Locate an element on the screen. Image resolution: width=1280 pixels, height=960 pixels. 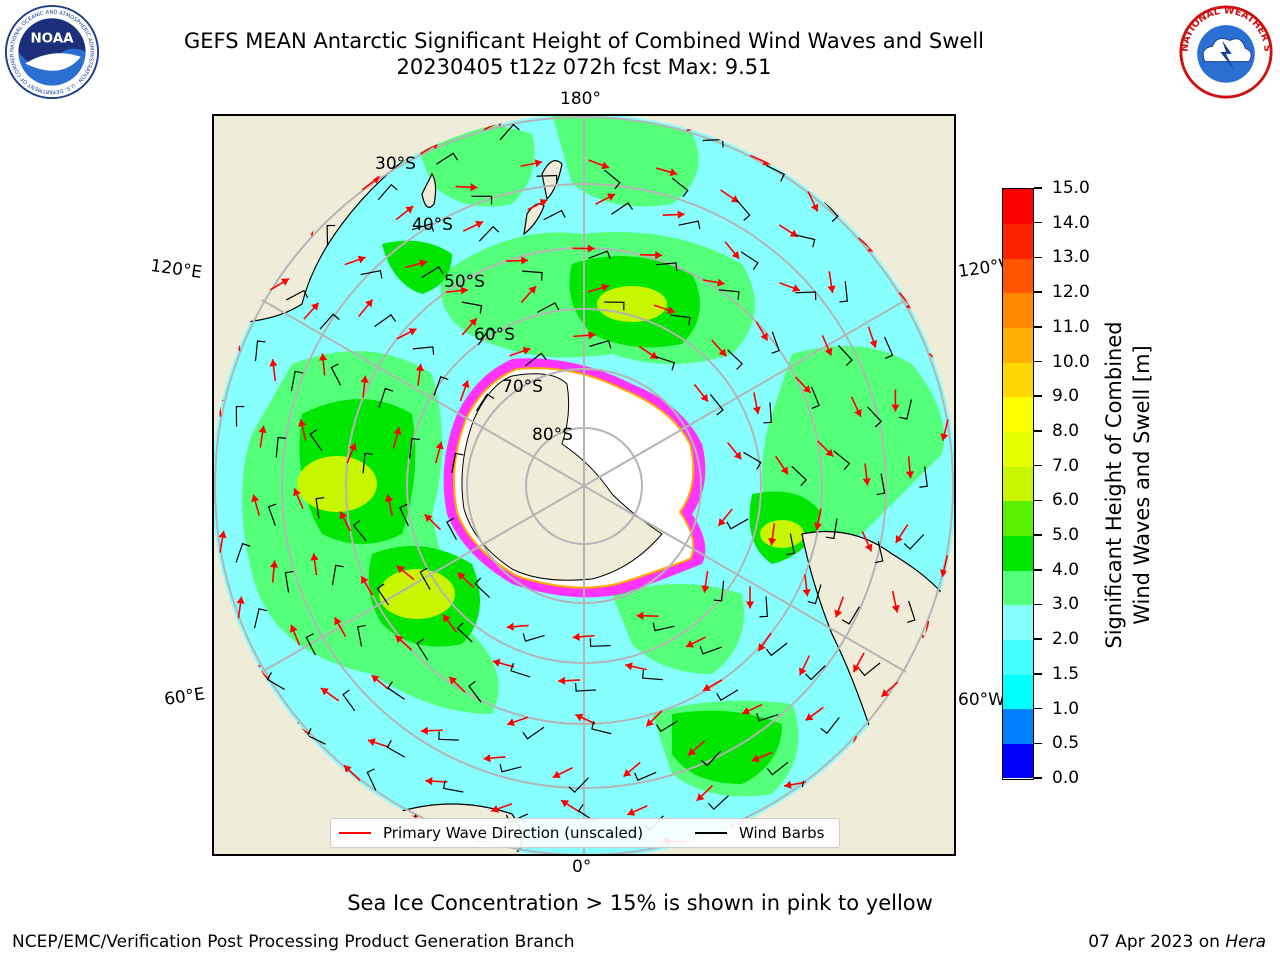
colorbar-tick-label: 8.0 is located at coordinates (1066, 430).